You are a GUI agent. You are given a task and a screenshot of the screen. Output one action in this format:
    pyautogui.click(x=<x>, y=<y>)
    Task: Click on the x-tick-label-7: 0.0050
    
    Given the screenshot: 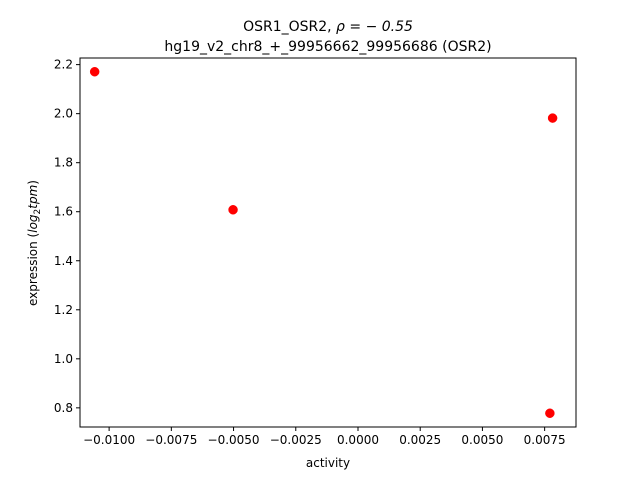 What is the action you would take?
    pyautogui.click(x=482, y=440)
    